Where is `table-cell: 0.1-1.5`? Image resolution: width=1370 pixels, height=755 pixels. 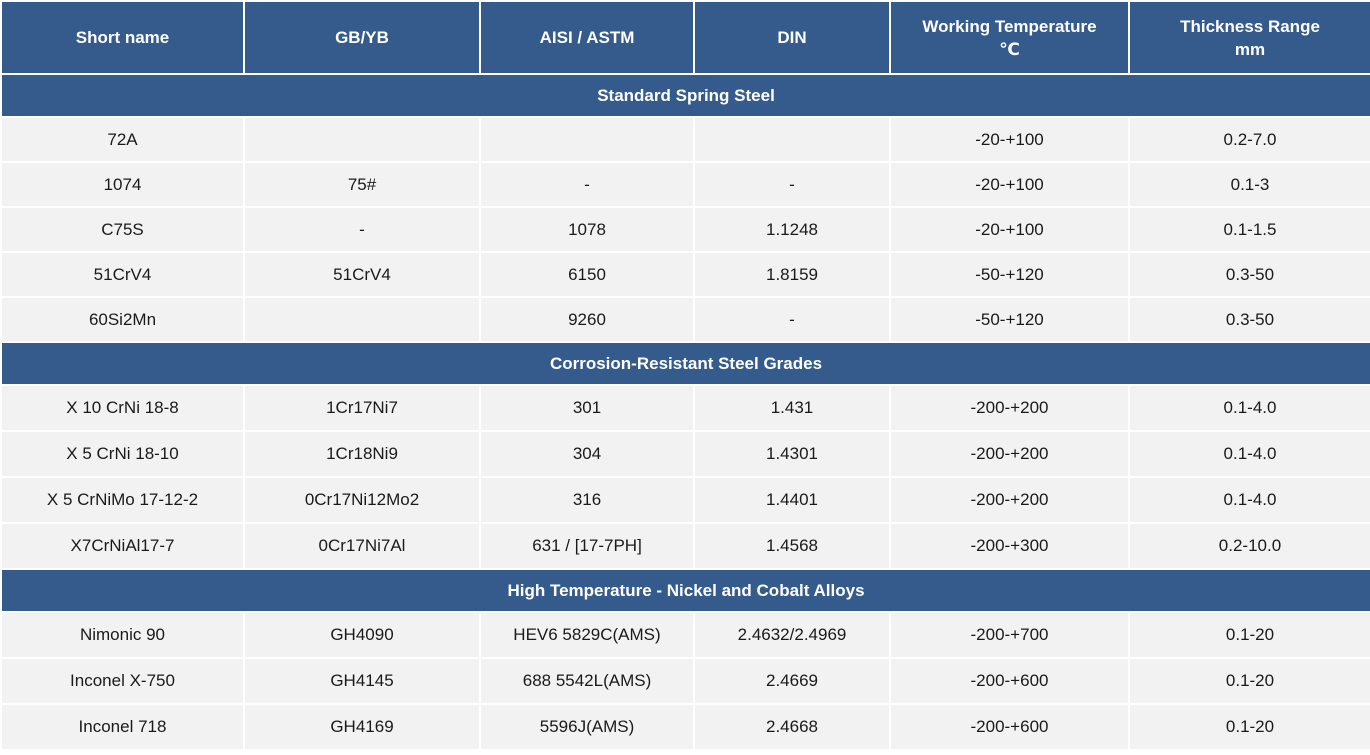 table-cell: 0.1-1.5 is located at coordinates (1249, 229).